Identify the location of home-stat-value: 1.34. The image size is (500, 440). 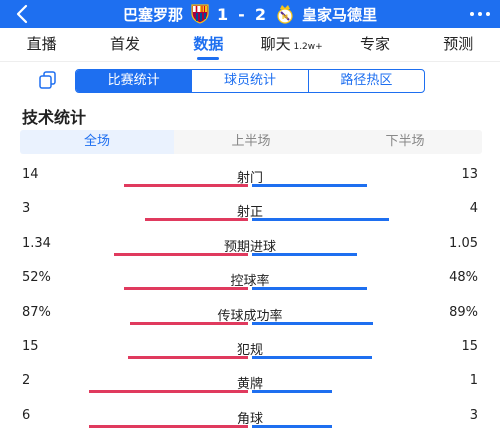
(36, 243).